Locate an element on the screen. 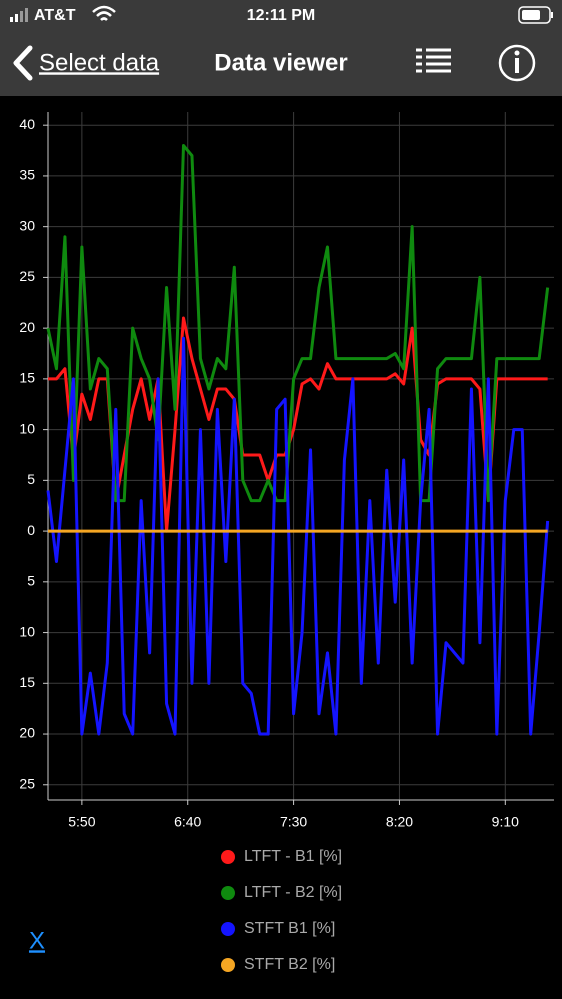 The image size is (562, 999). x-tick-label: 9:10 is located at coordinates (505, 822).